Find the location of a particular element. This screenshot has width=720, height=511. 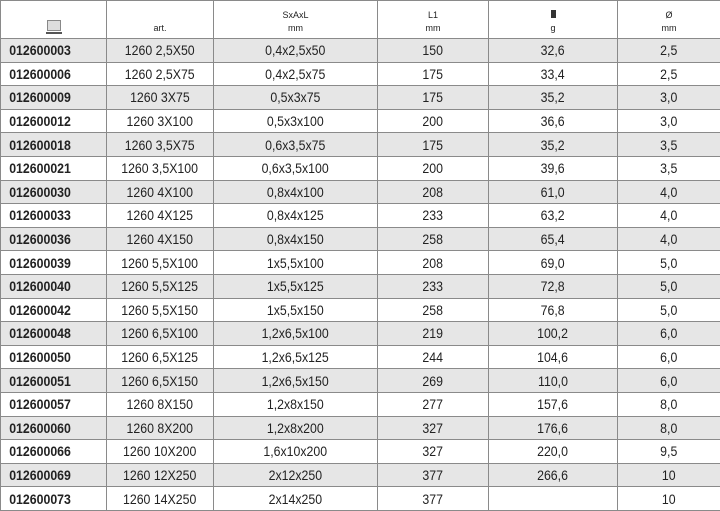

code-value: 012600018 is located at coordinates (40, 145).